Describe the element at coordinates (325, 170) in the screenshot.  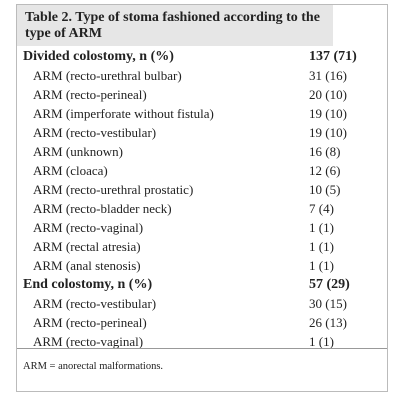
I see `row-value: 12 (6)` at that location.